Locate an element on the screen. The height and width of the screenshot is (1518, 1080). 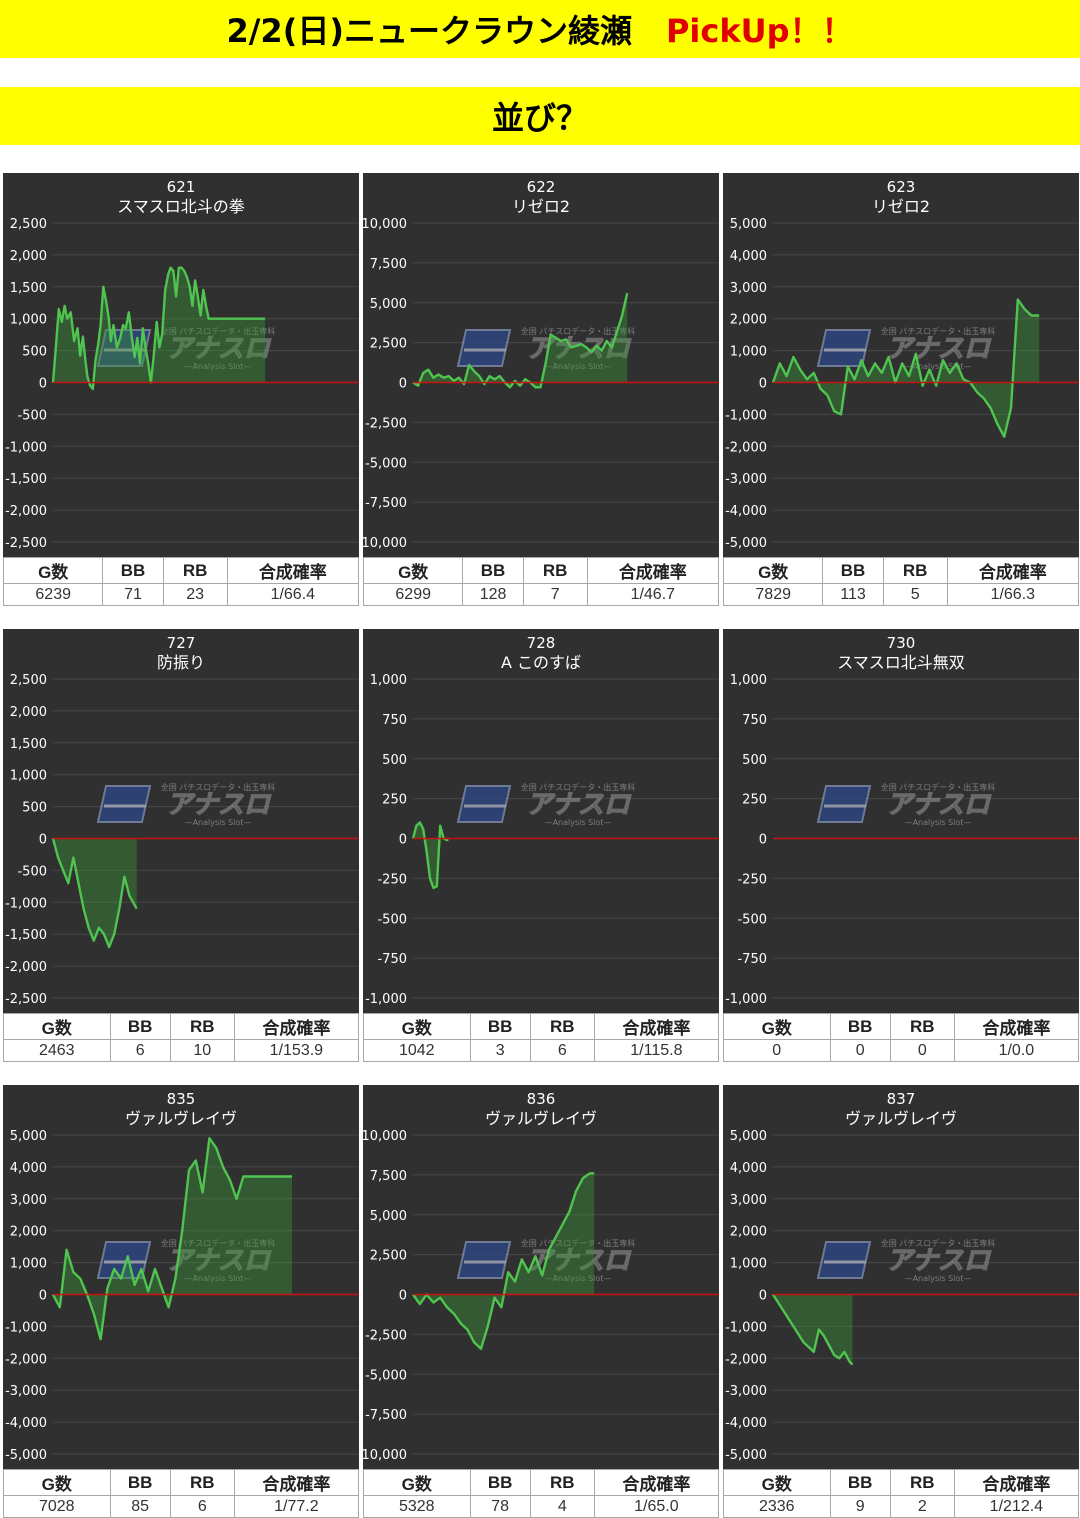
bb-value: 3 is located at coordinates (500, 1050).